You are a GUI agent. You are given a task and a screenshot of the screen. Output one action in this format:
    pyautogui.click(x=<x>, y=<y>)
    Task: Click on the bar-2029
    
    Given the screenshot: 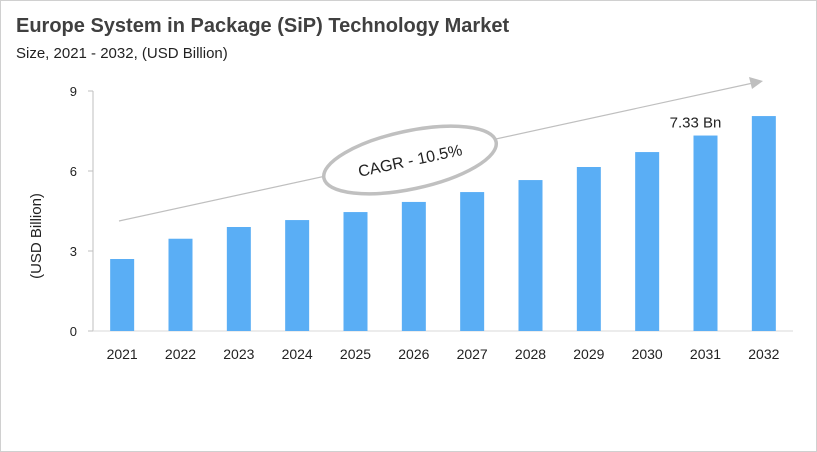 What is the action you would take?
    pyautogui.click(x=588, y=249)
    